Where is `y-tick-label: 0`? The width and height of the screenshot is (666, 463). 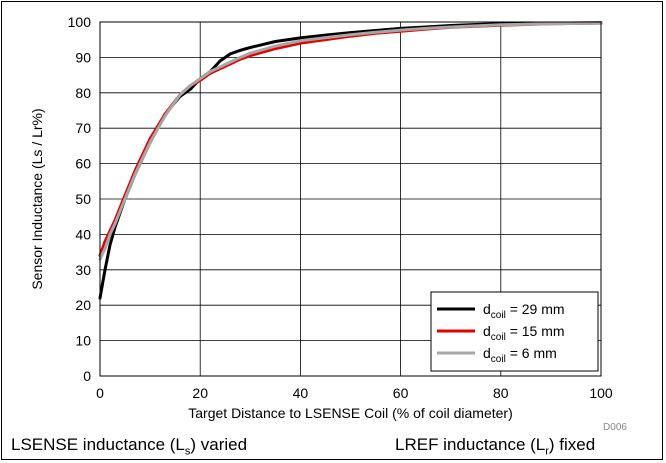 y-tick-label: 0 is located at coordinates (87, 376).